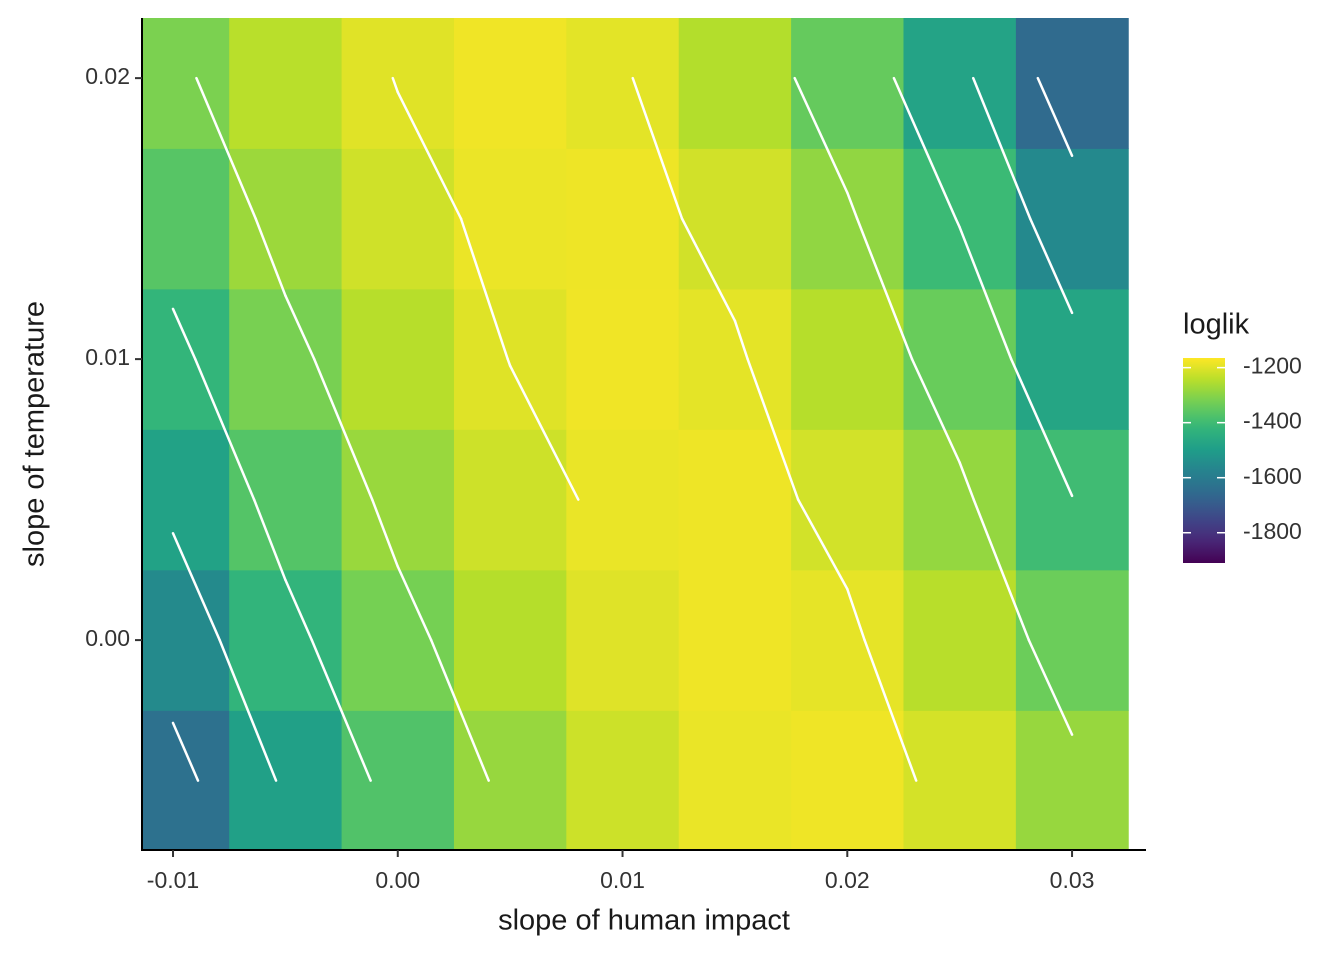  What do you see at coordinates (1272, 421) in the screenshot?
I see `colorbar-label: -1400` at bounding box center [1272, 421].